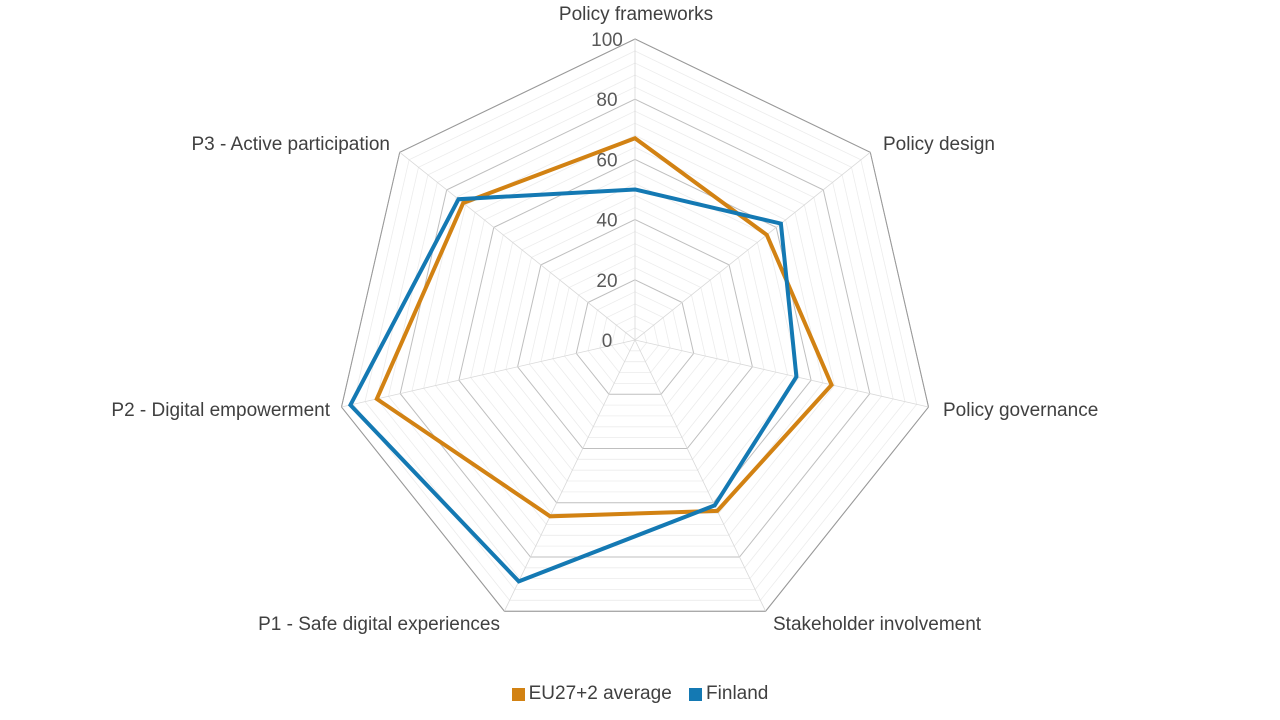 The width and height of the screenshot is (1280, 720). What do you see at coordinates (607, 40) in the screenshot?
I see `tick-label: 100` at bounding box center [607, 40].